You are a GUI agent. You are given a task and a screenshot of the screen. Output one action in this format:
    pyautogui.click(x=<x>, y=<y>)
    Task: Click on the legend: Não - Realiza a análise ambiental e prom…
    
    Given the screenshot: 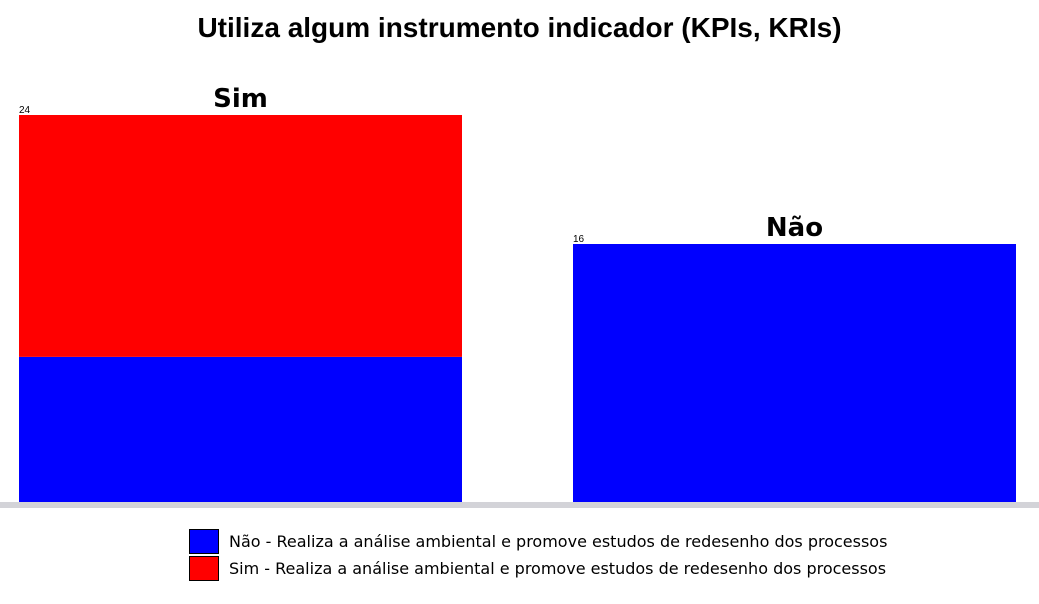 What is the action you would take?
    pyautogui.click(x=538, y=555)
    